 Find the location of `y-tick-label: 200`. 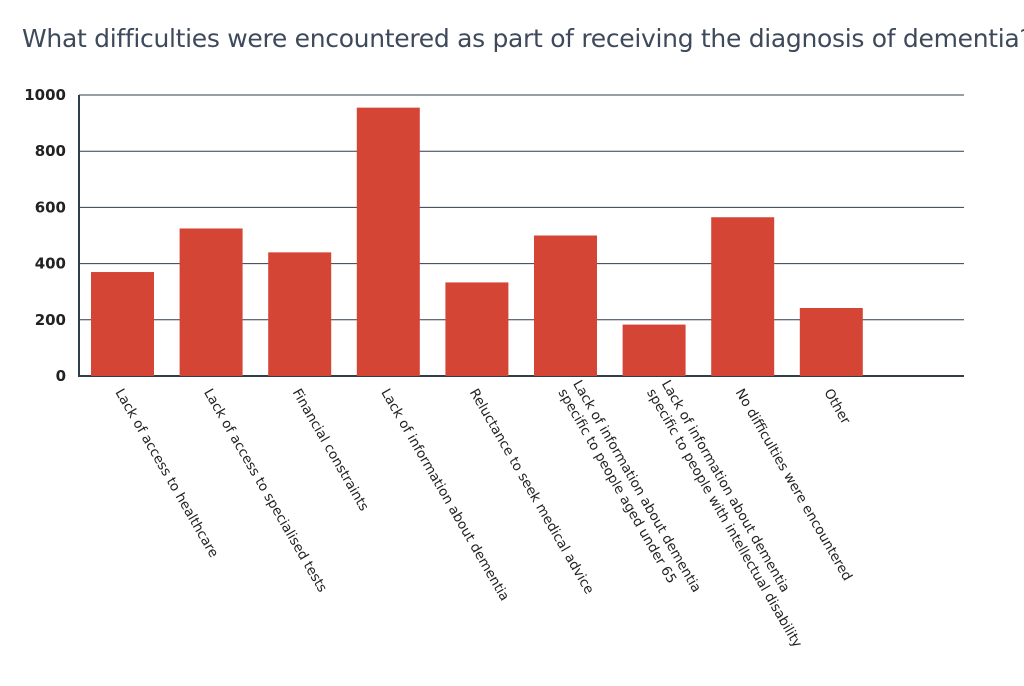

y-tick-label: 200 is located at coordinates (50, 320).